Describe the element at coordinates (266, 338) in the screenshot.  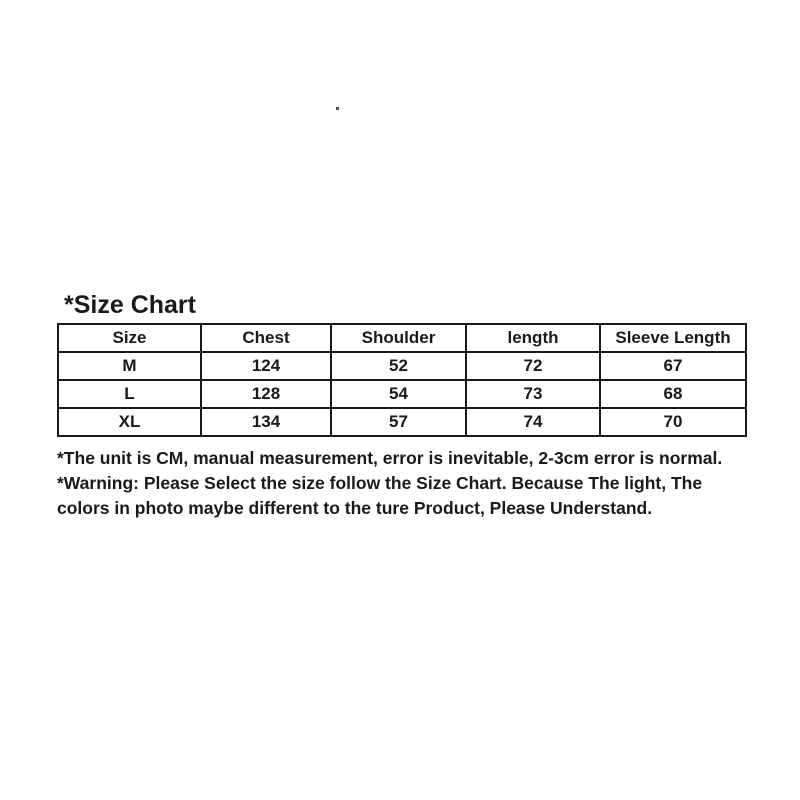
I see `header-cell-chest: Chest` at that location.